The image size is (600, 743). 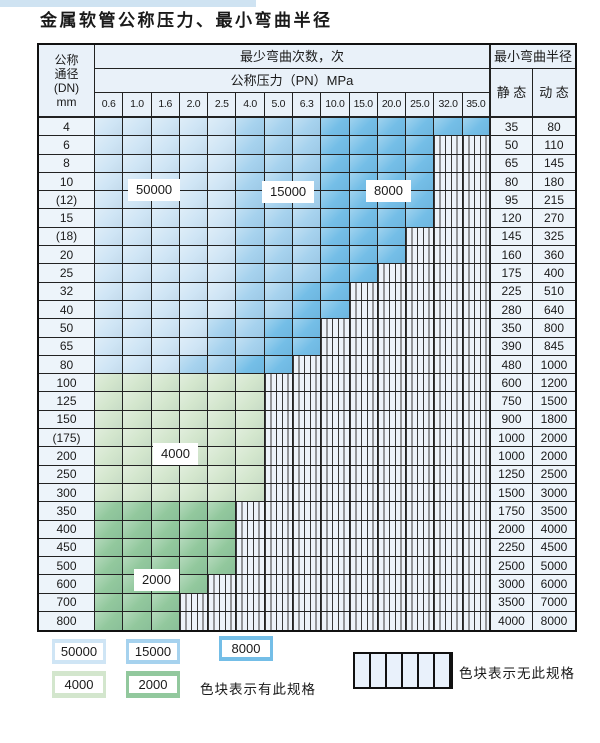 I want to click on dynamic-radius-cell: 1000, so click(x=554, y=365).